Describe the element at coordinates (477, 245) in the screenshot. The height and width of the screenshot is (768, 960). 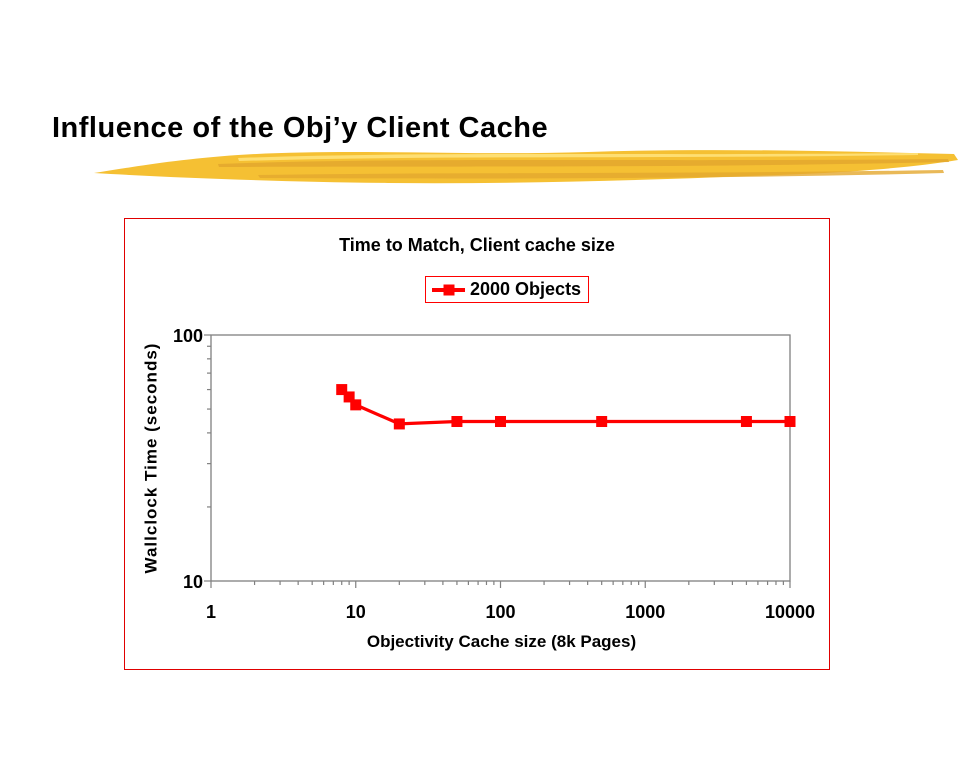
I see `chart-title: Time to Match, Client cache size` at that location.